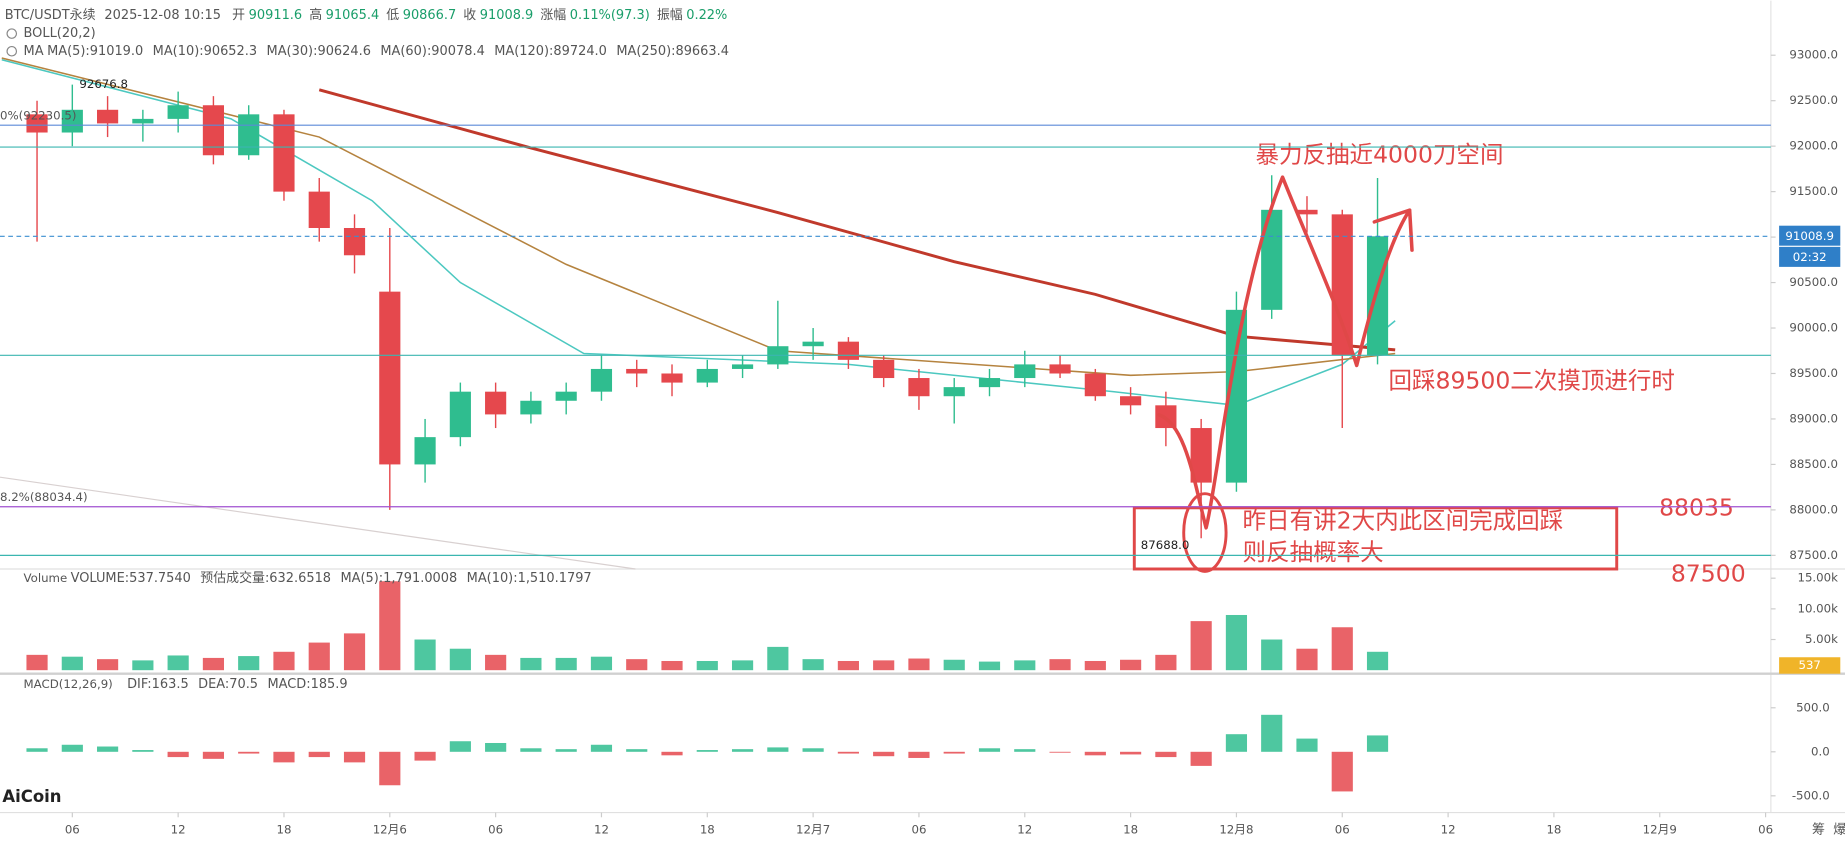  I want to click on y-tick-label: 93000.0, so click(1813, 55).